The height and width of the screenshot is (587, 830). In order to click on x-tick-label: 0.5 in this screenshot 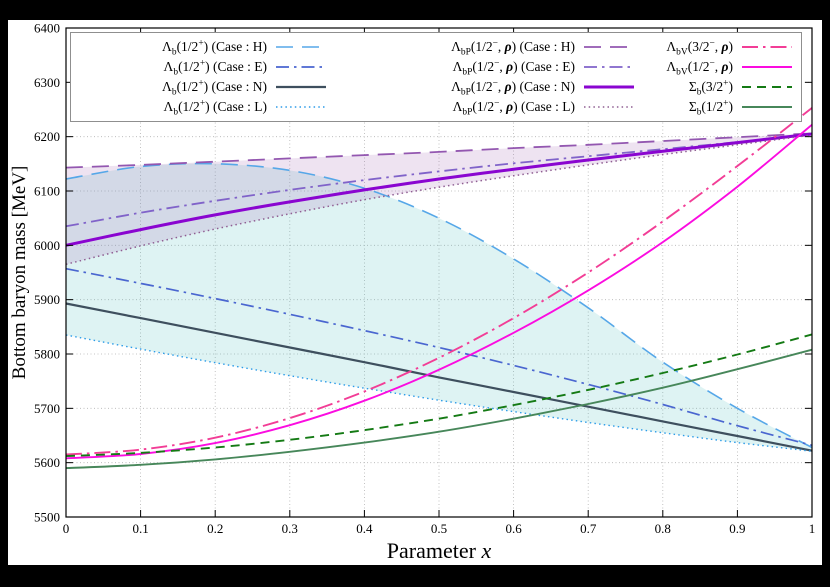, I will do `click(439, 528)`.